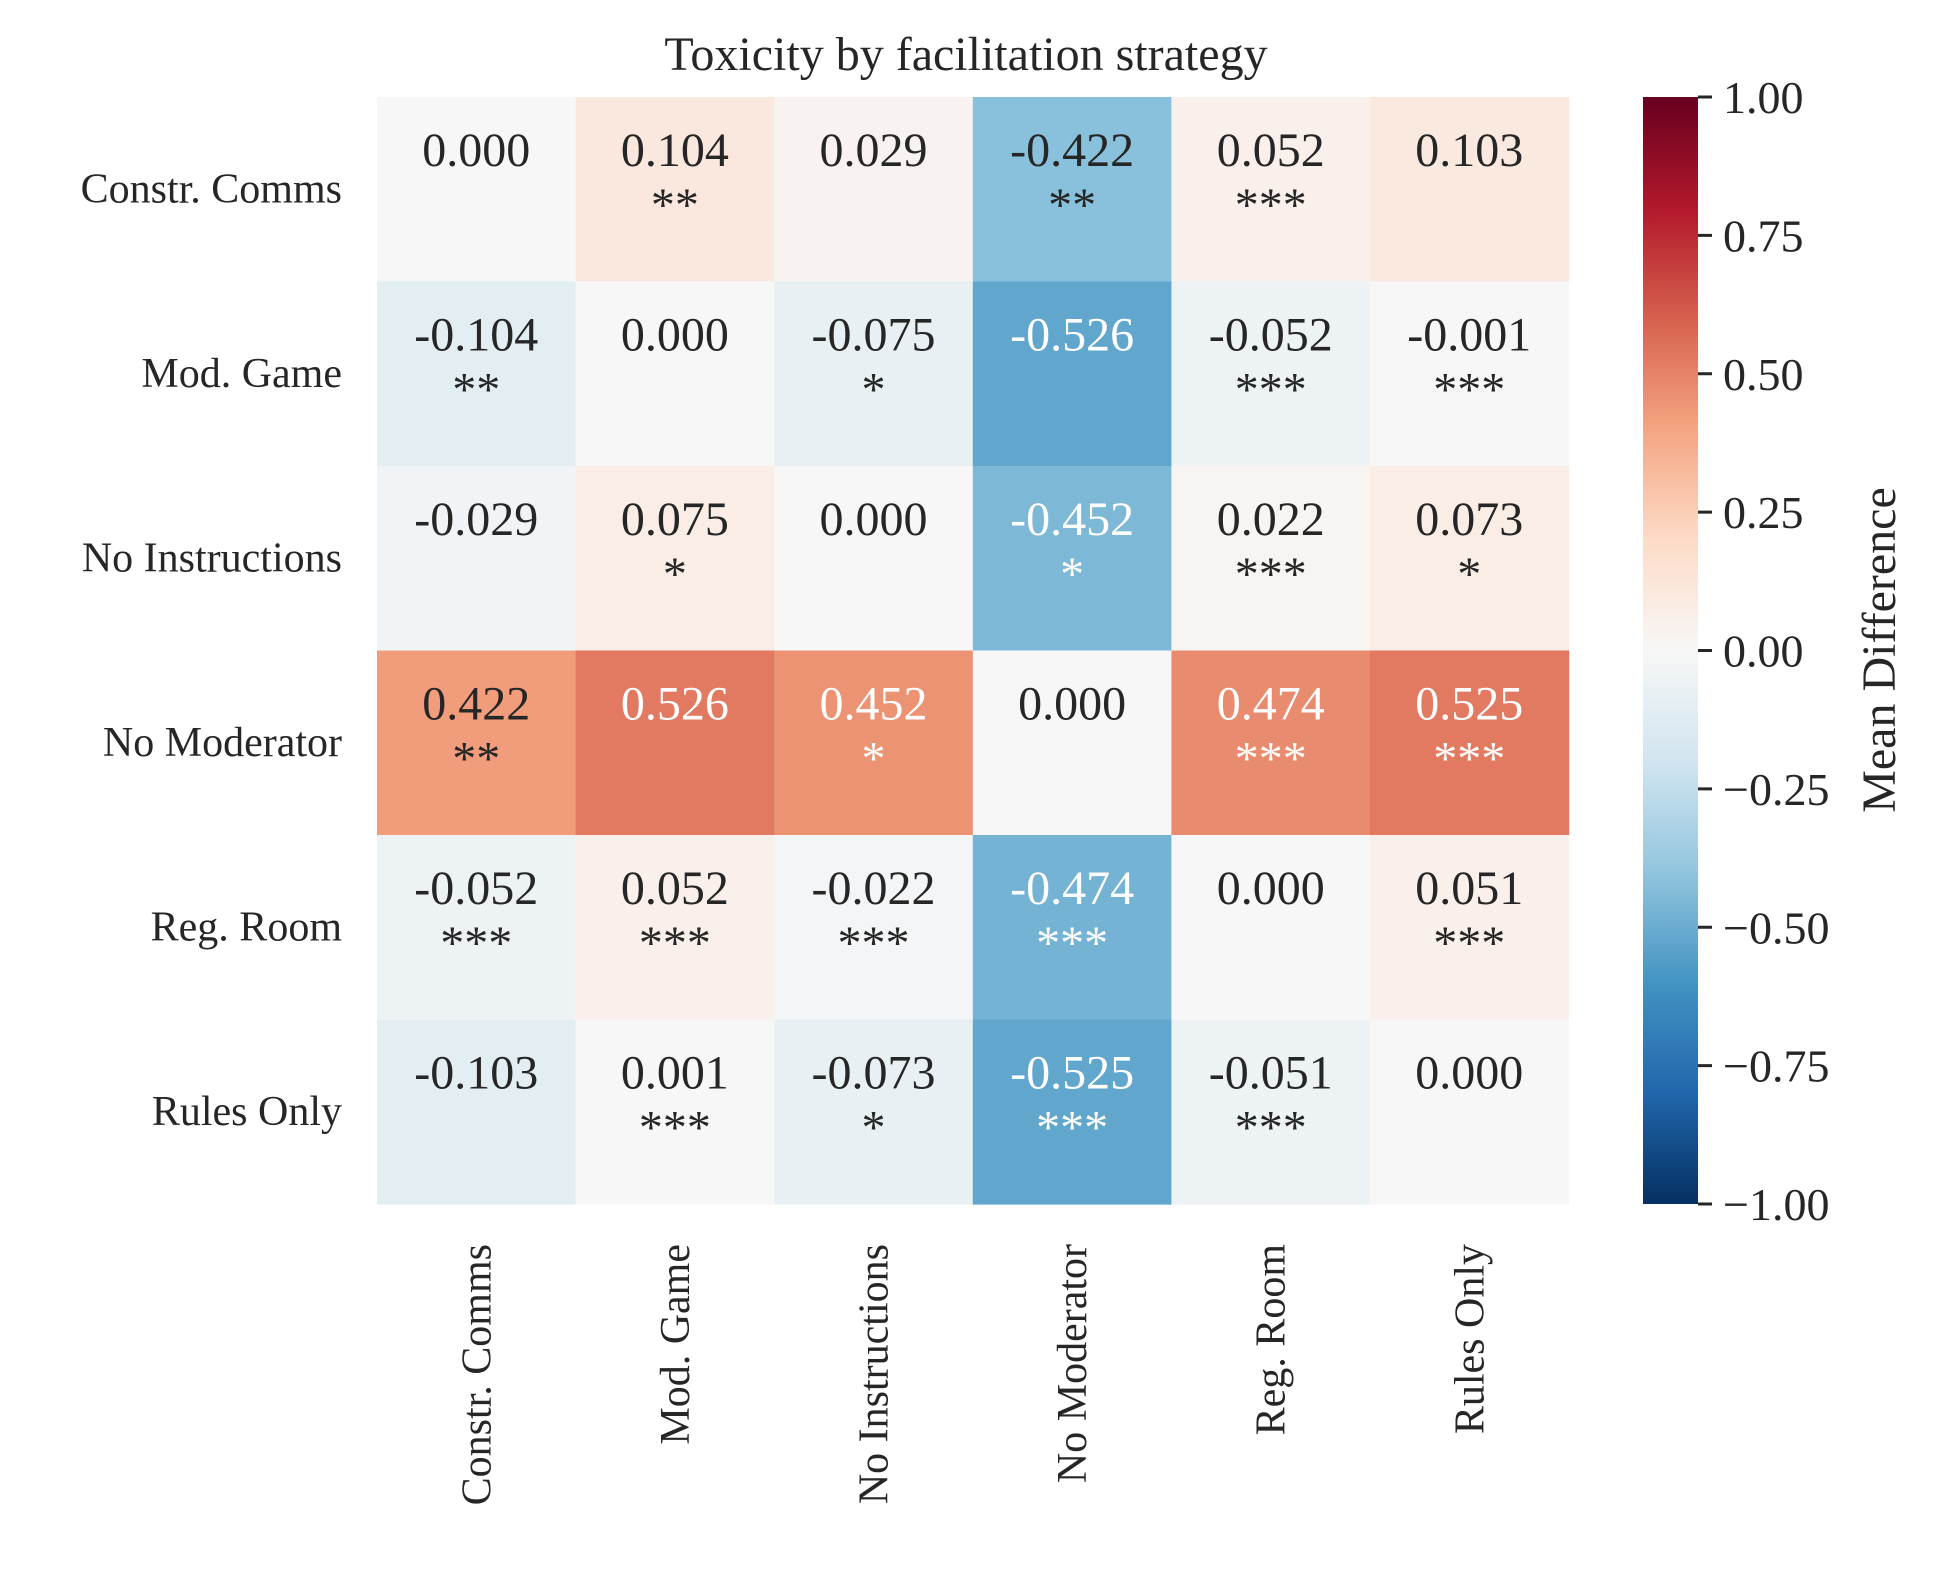 This screenshot has height=1581, width=1959. What do you see at coordinates (247, 1112) in the screenshot?
I see `row-label: Rules Only` at bounding box center [247, 1112].